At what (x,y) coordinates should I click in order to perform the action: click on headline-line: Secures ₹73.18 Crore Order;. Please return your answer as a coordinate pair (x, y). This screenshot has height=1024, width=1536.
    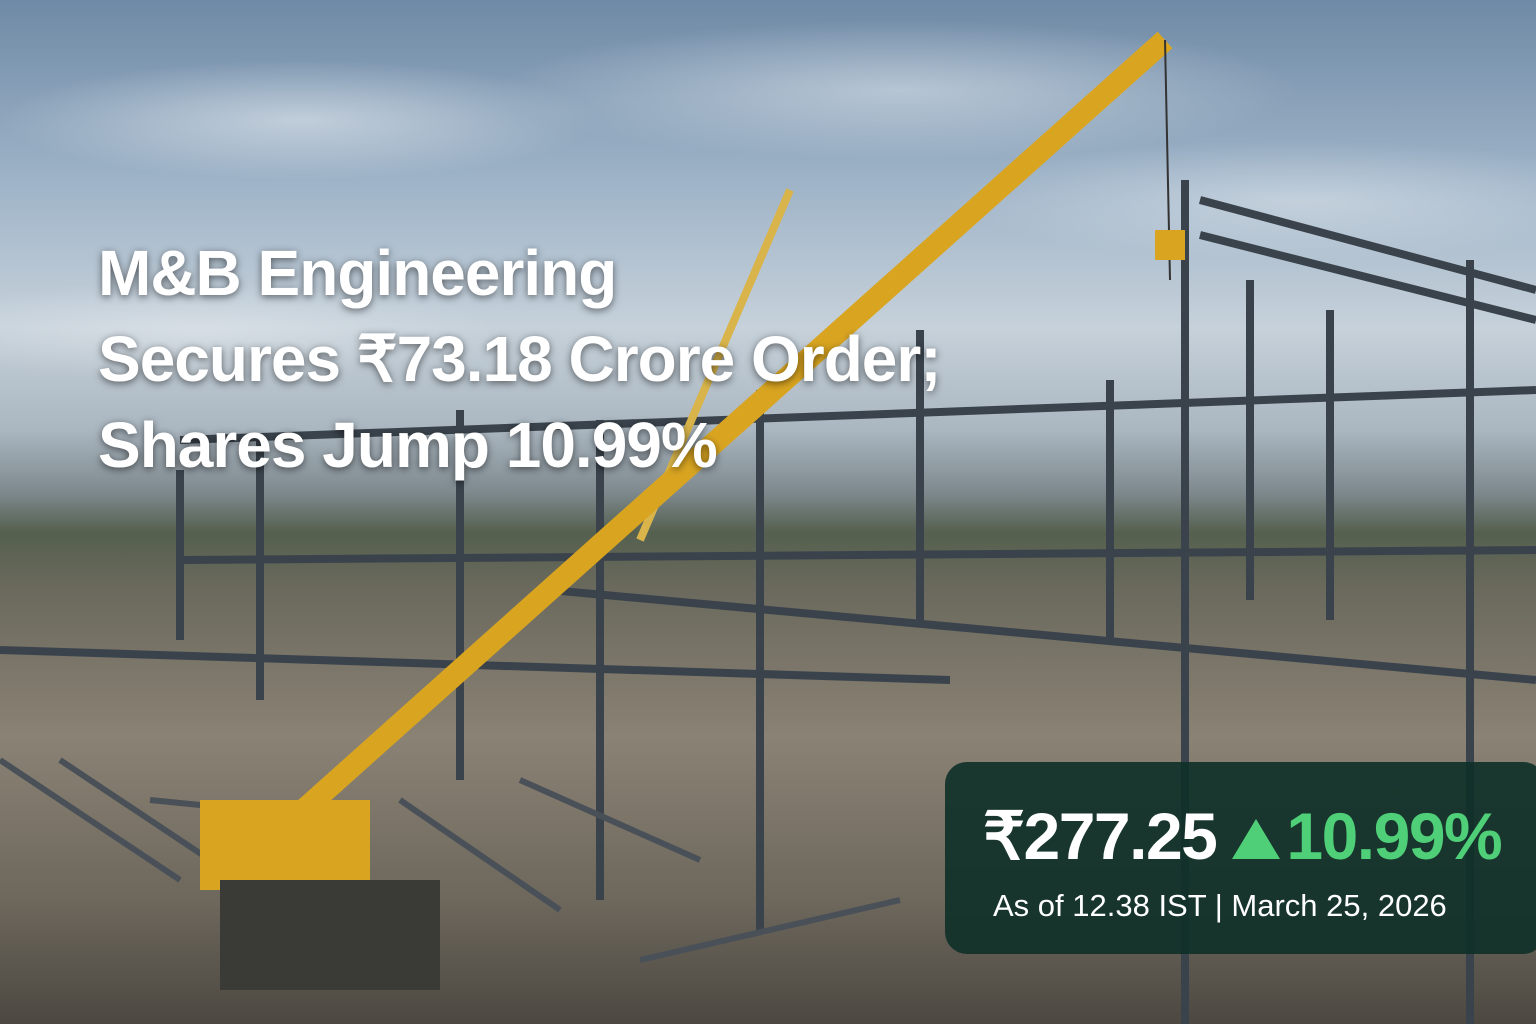
    Looking at the image, I should click on (520, 359).